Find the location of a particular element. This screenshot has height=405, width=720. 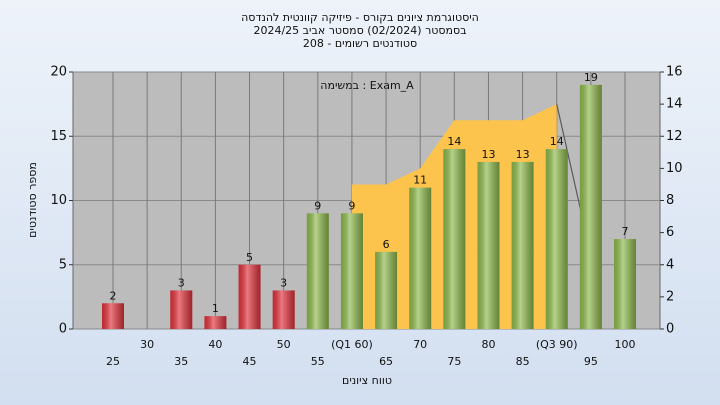

y-axis-label: מספר סטודנטים is located at coordinates (32, 200).